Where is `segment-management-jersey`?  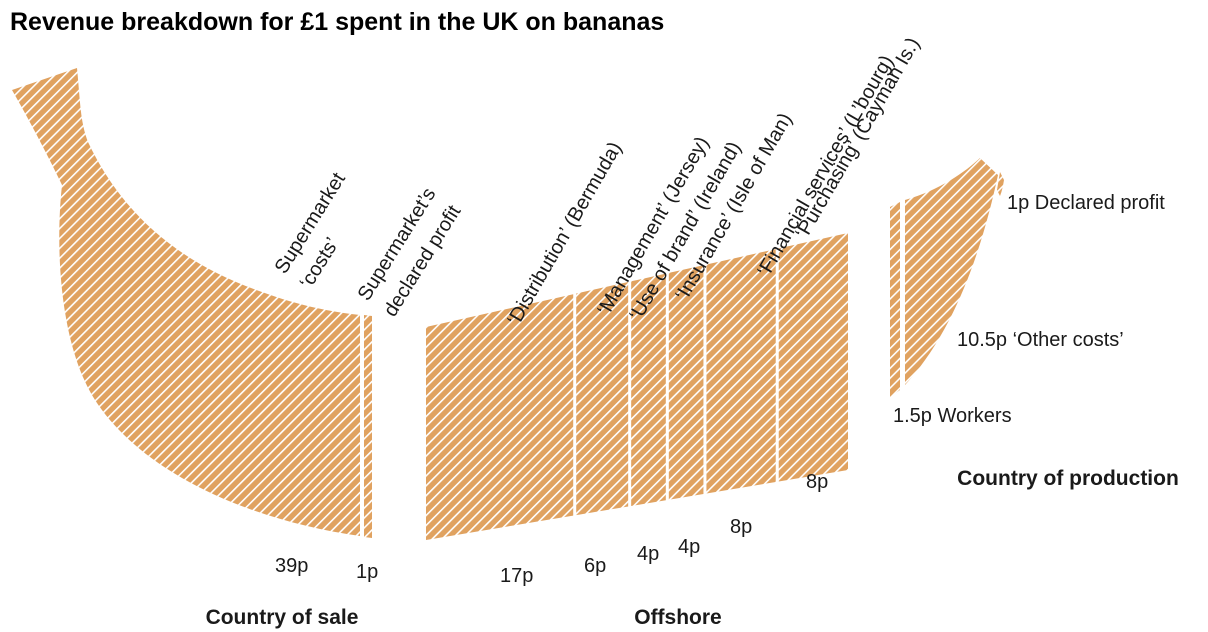 segment-management-jersey is located at coordinates (602, 398).